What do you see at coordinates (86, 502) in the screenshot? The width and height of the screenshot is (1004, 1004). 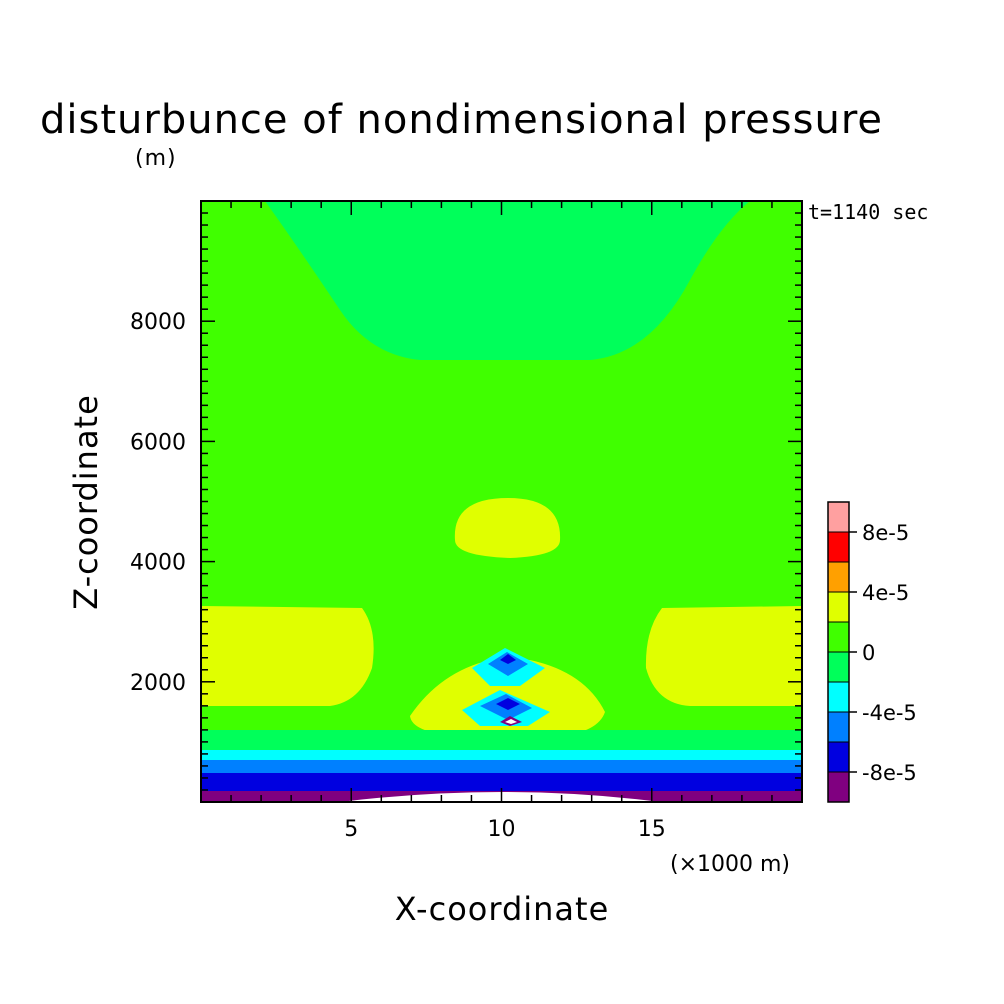 I see `y-axis-label: Z-coordinate` at bounding box center [86, 502].